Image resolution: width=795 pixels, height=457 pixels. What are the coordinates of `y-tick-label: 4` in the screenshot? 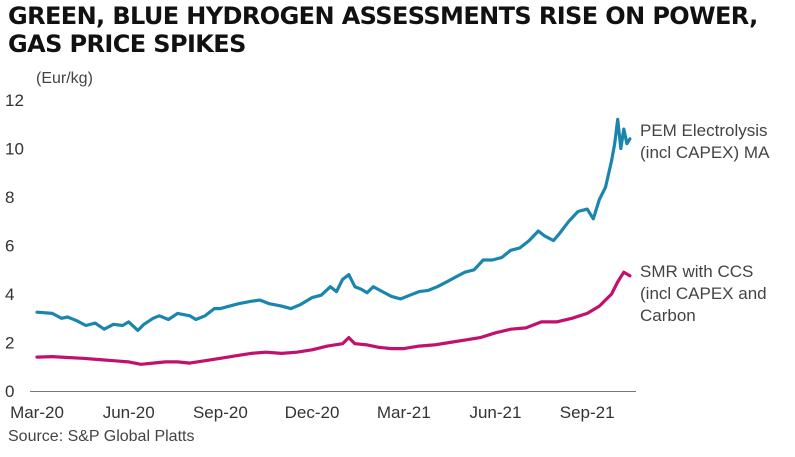 It's located at (9, 294).